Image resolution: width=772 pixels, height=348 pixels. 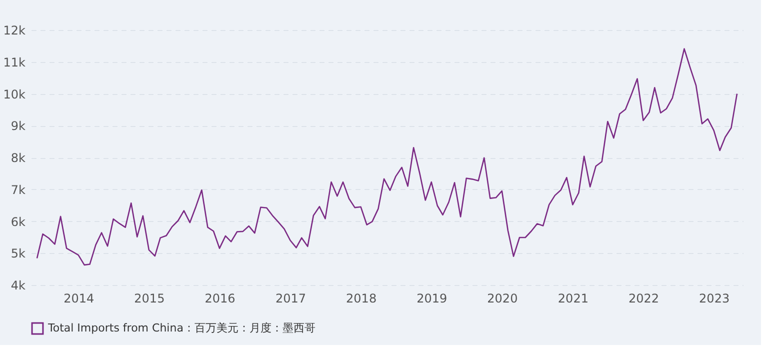 I want to click on x-tick-label: 2018, so click(x=361, y=299).